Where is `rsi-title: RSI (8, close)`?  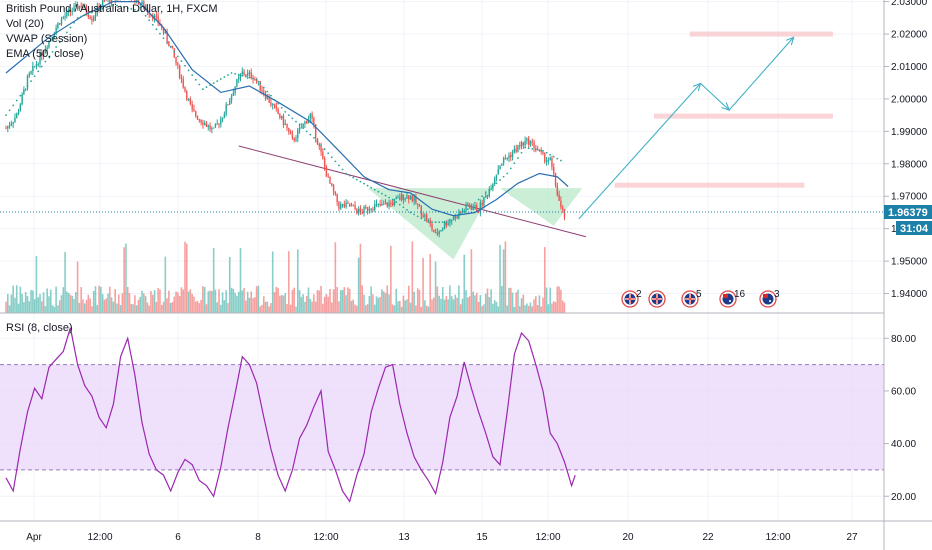
rsi-title: RSI (8, close) is located at coordinates (39, 328).